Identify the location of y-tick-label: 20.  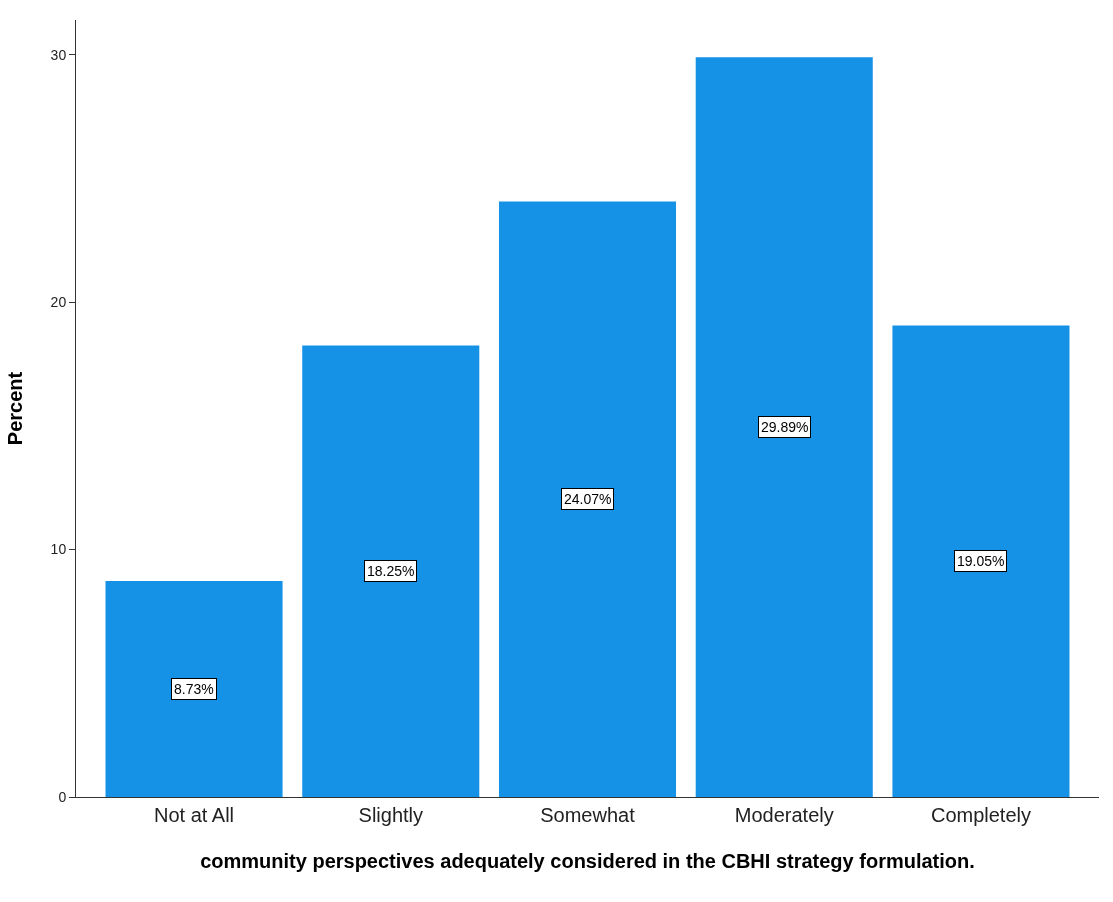
(58, 302).